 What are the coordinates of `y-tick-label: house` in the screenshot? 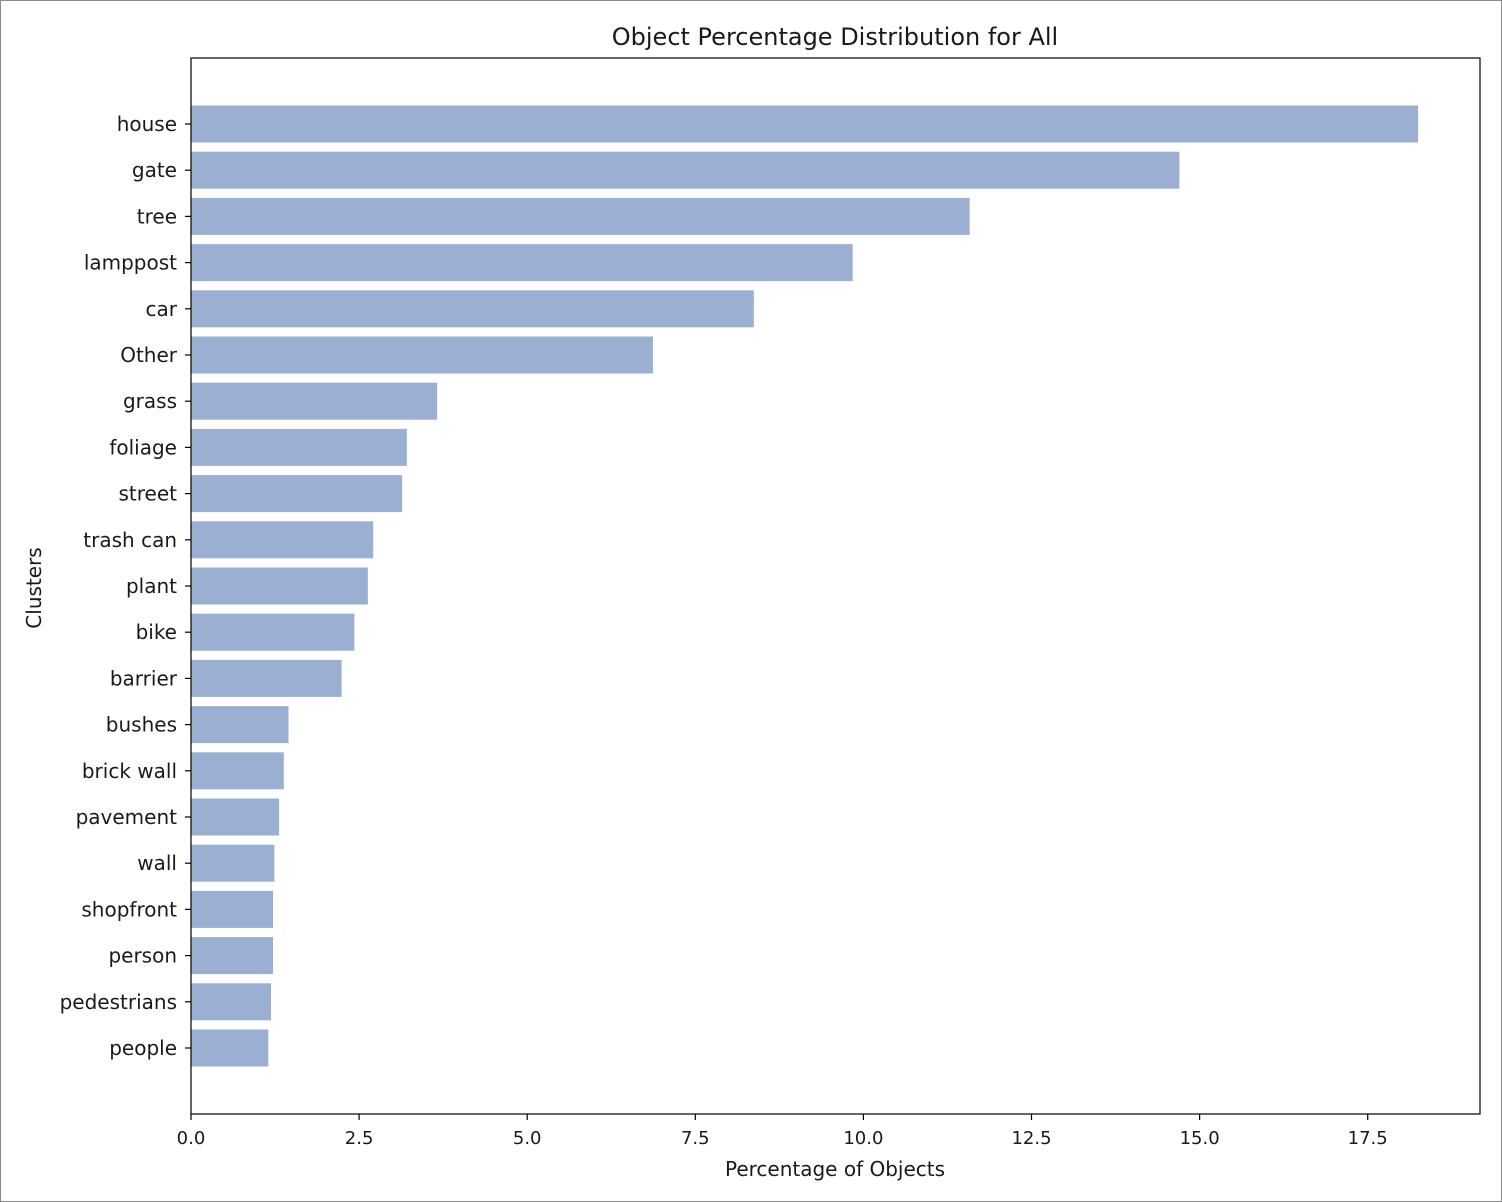 It's located at (147, 124).